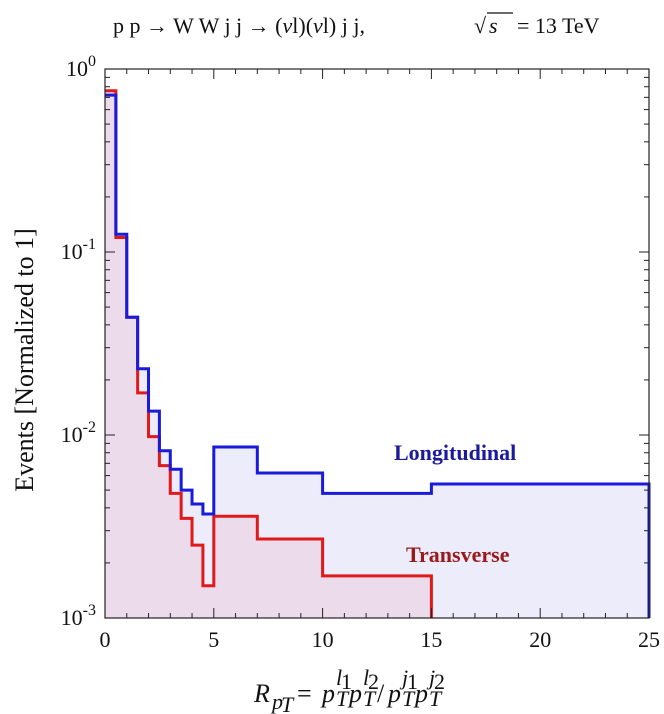  I want to click on y-tick-label: 10⁻³, so click(78, 616).